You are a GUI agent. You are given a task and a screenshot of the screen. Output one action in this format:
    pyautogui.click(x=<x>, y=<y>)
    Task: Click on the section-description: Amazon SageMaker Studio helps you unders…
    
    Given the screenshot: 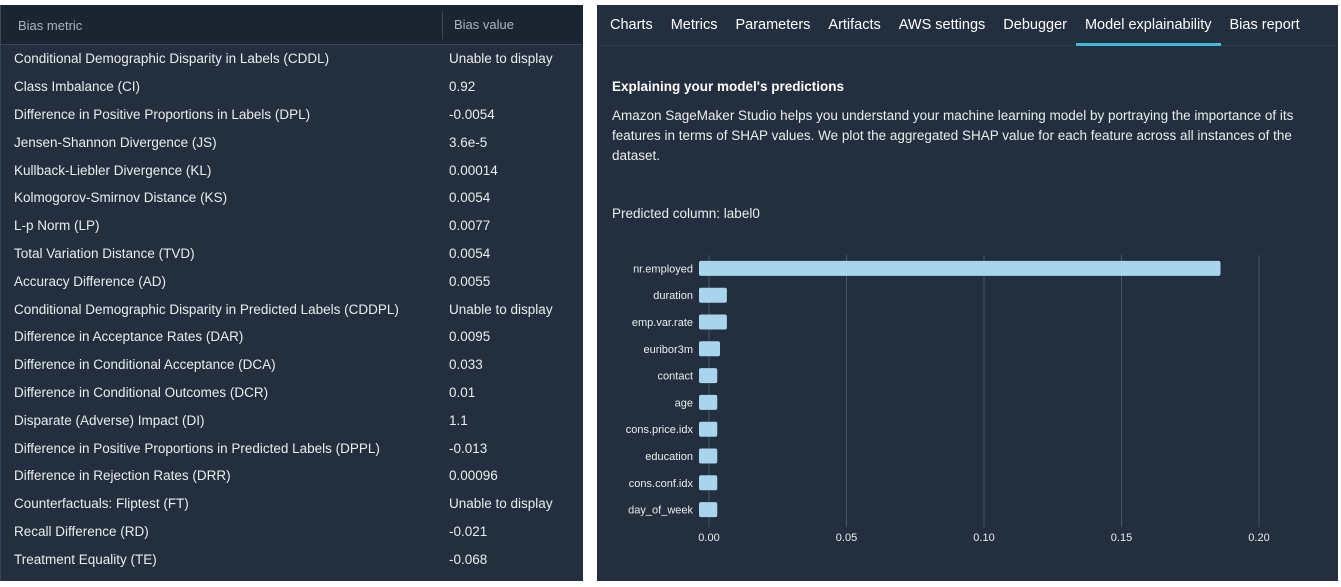 What is the action you would take?
    pyautogui.click(x=953, y=135)
    